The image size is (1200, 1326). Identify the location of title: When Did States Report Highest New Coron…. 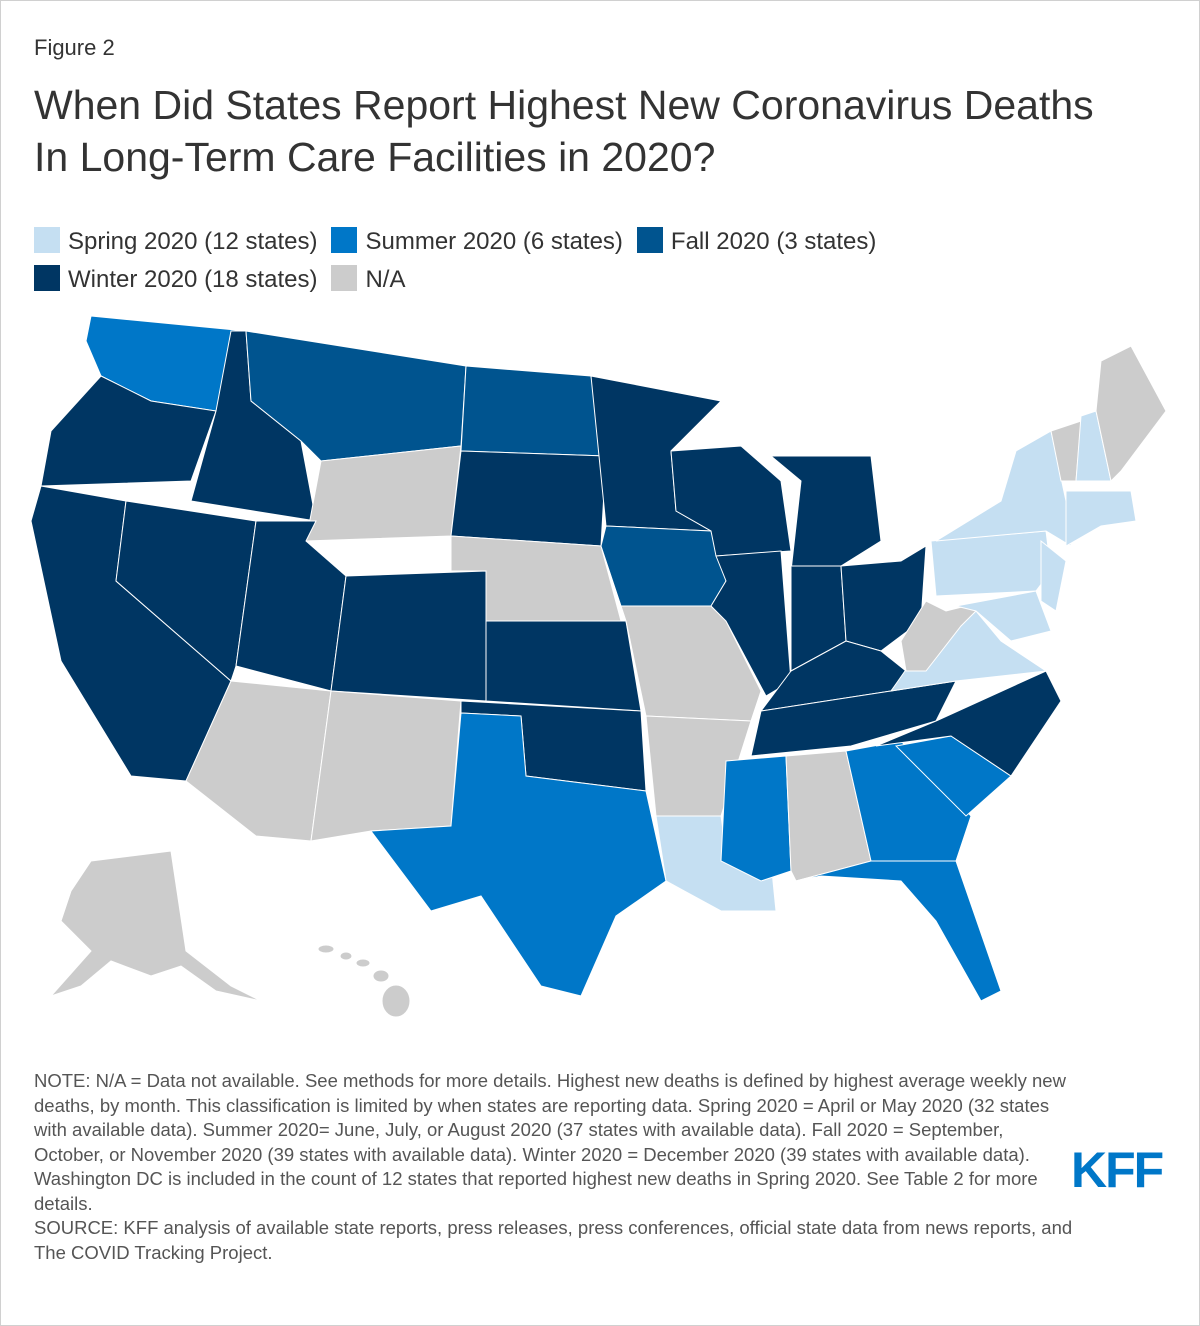
(564, 131).